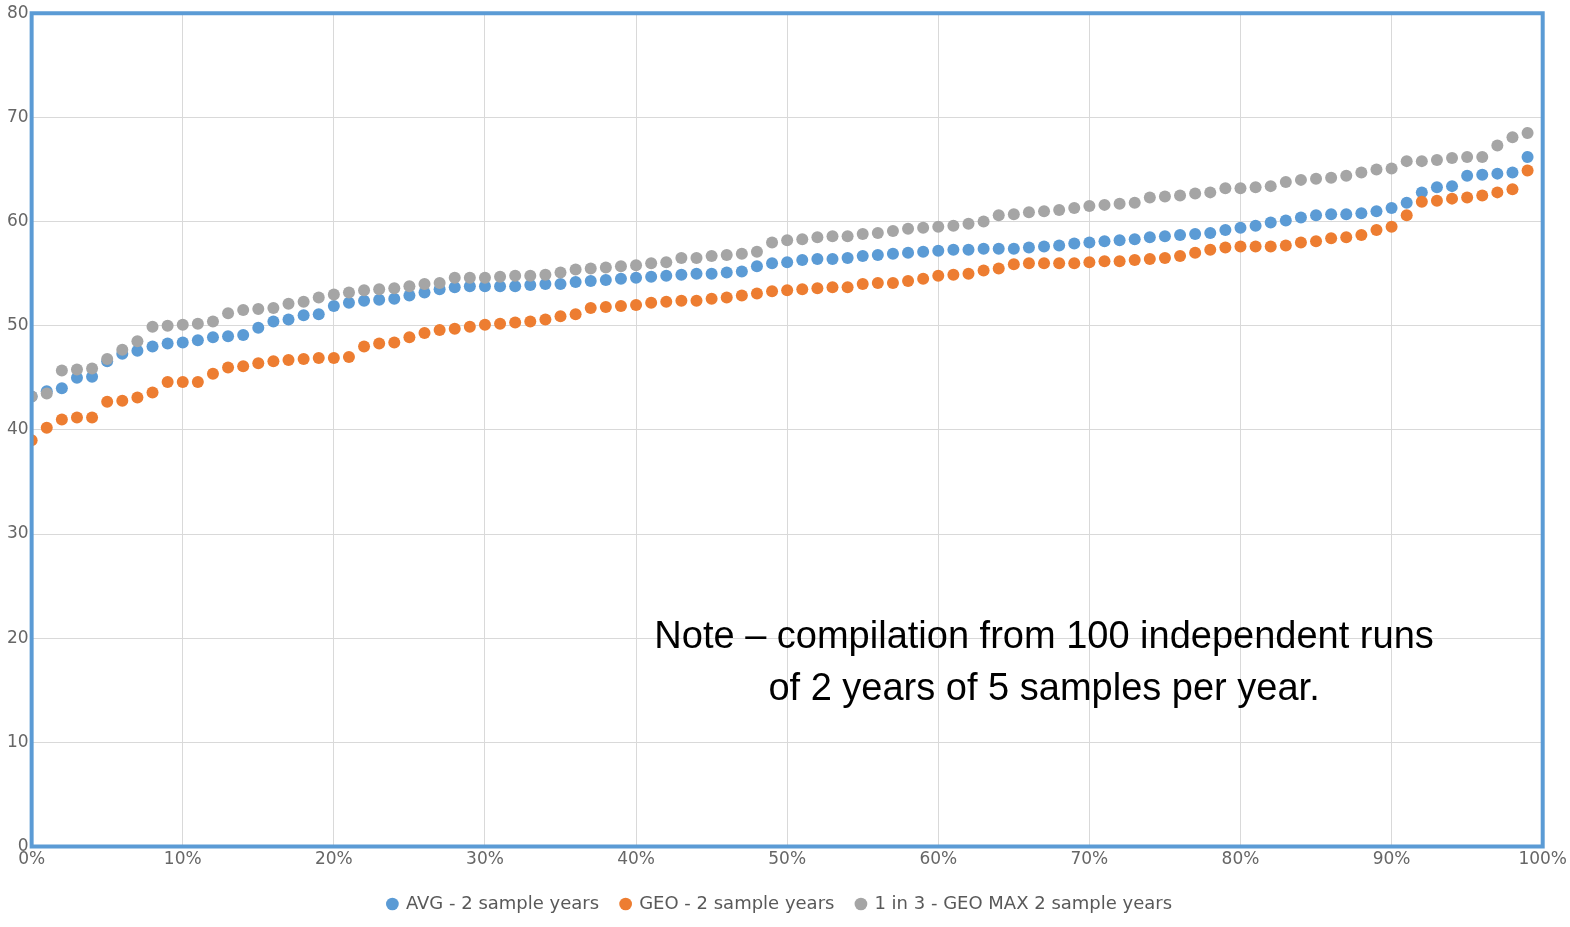 This screenshot has height=927, width=1570. Describe the element at coordinates (17, 740) in the screenshot. I see `y-tick-label: 10` at that location.